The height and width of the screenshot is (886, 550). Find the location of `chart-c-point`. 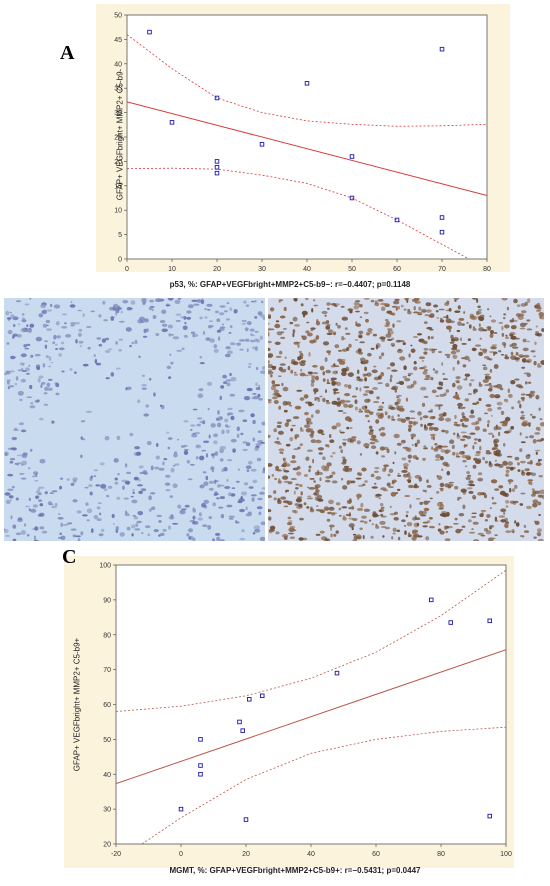

chart-c-point is located at coordinates (451, 622).